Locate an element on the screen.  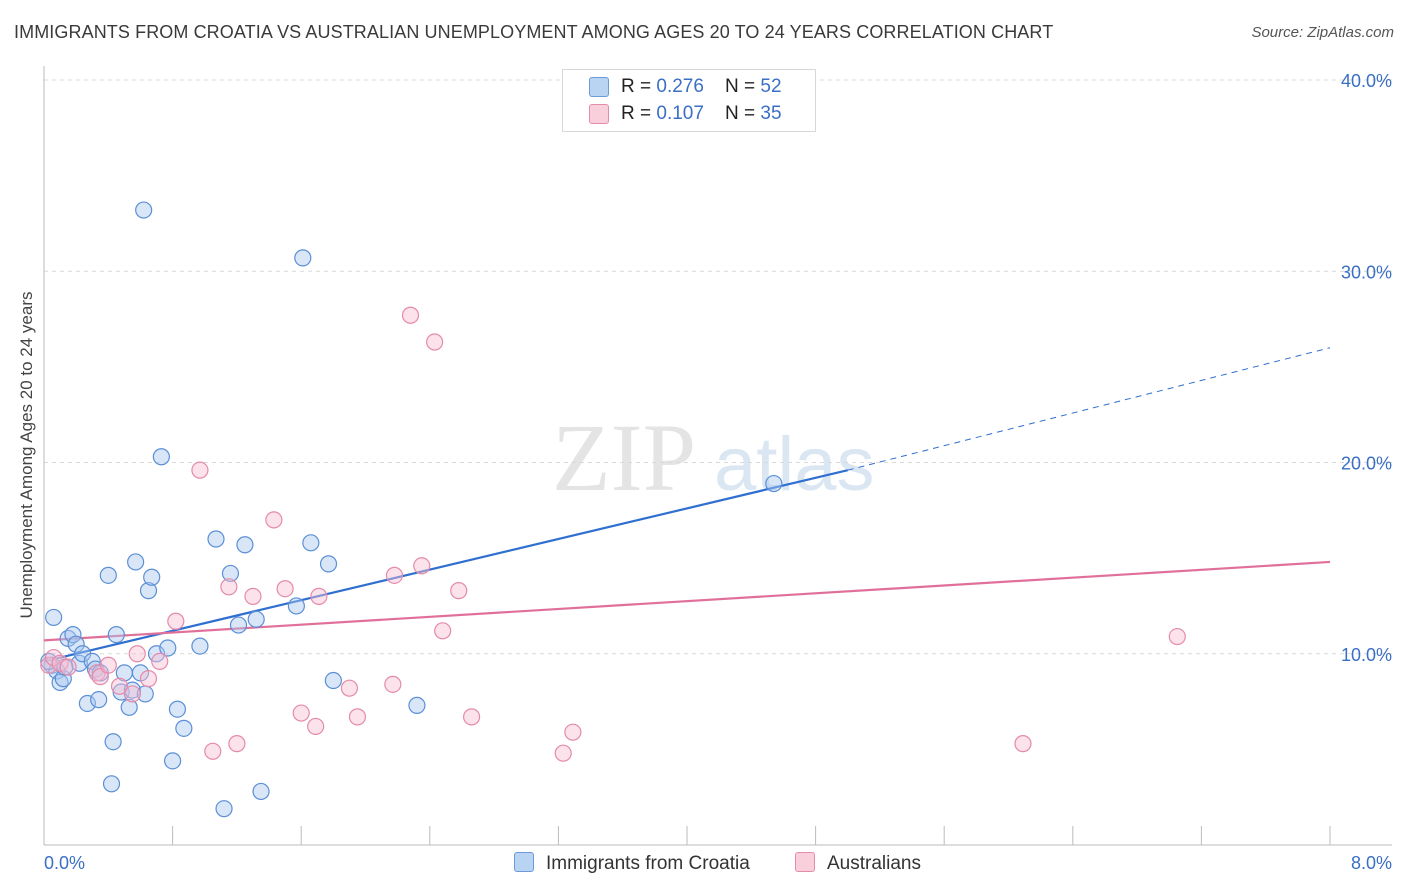
y-tick-label: 30.0% is located at coordinates (1366, 272).